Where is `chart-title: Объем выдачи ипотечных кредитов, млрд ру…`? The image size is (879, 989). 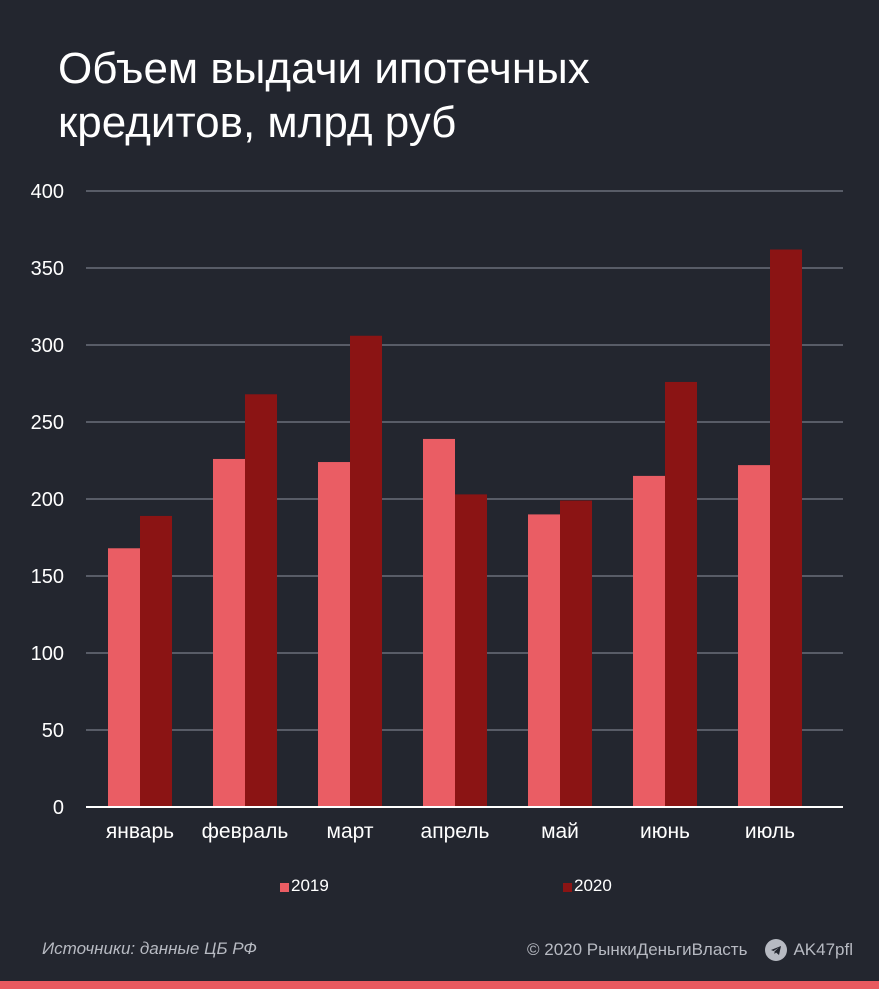 chart-title: Объем выдачи ипотечных кредитов, млрд ру… is located at coordinates (324, 95).